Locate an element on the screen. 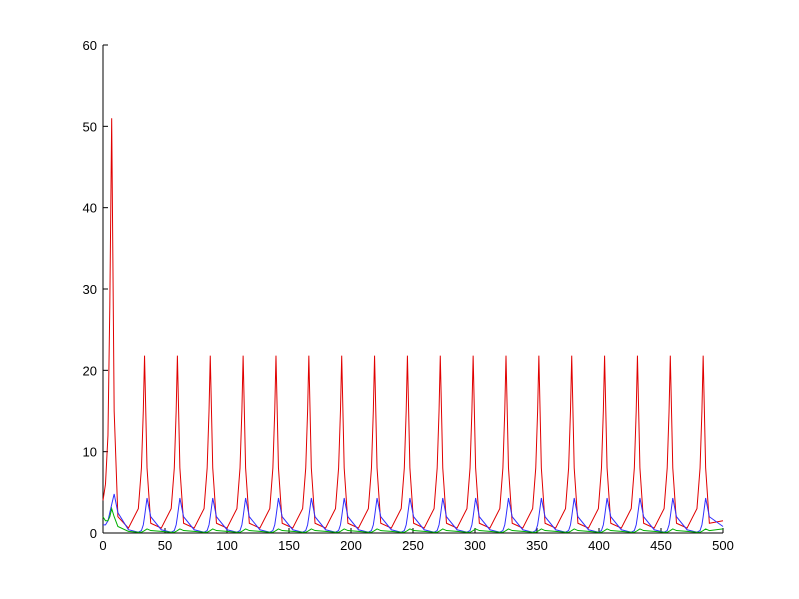 The height and width of the screenshot is (599, 799). x-tick-label: 50 is located at coordinates (165, 545).